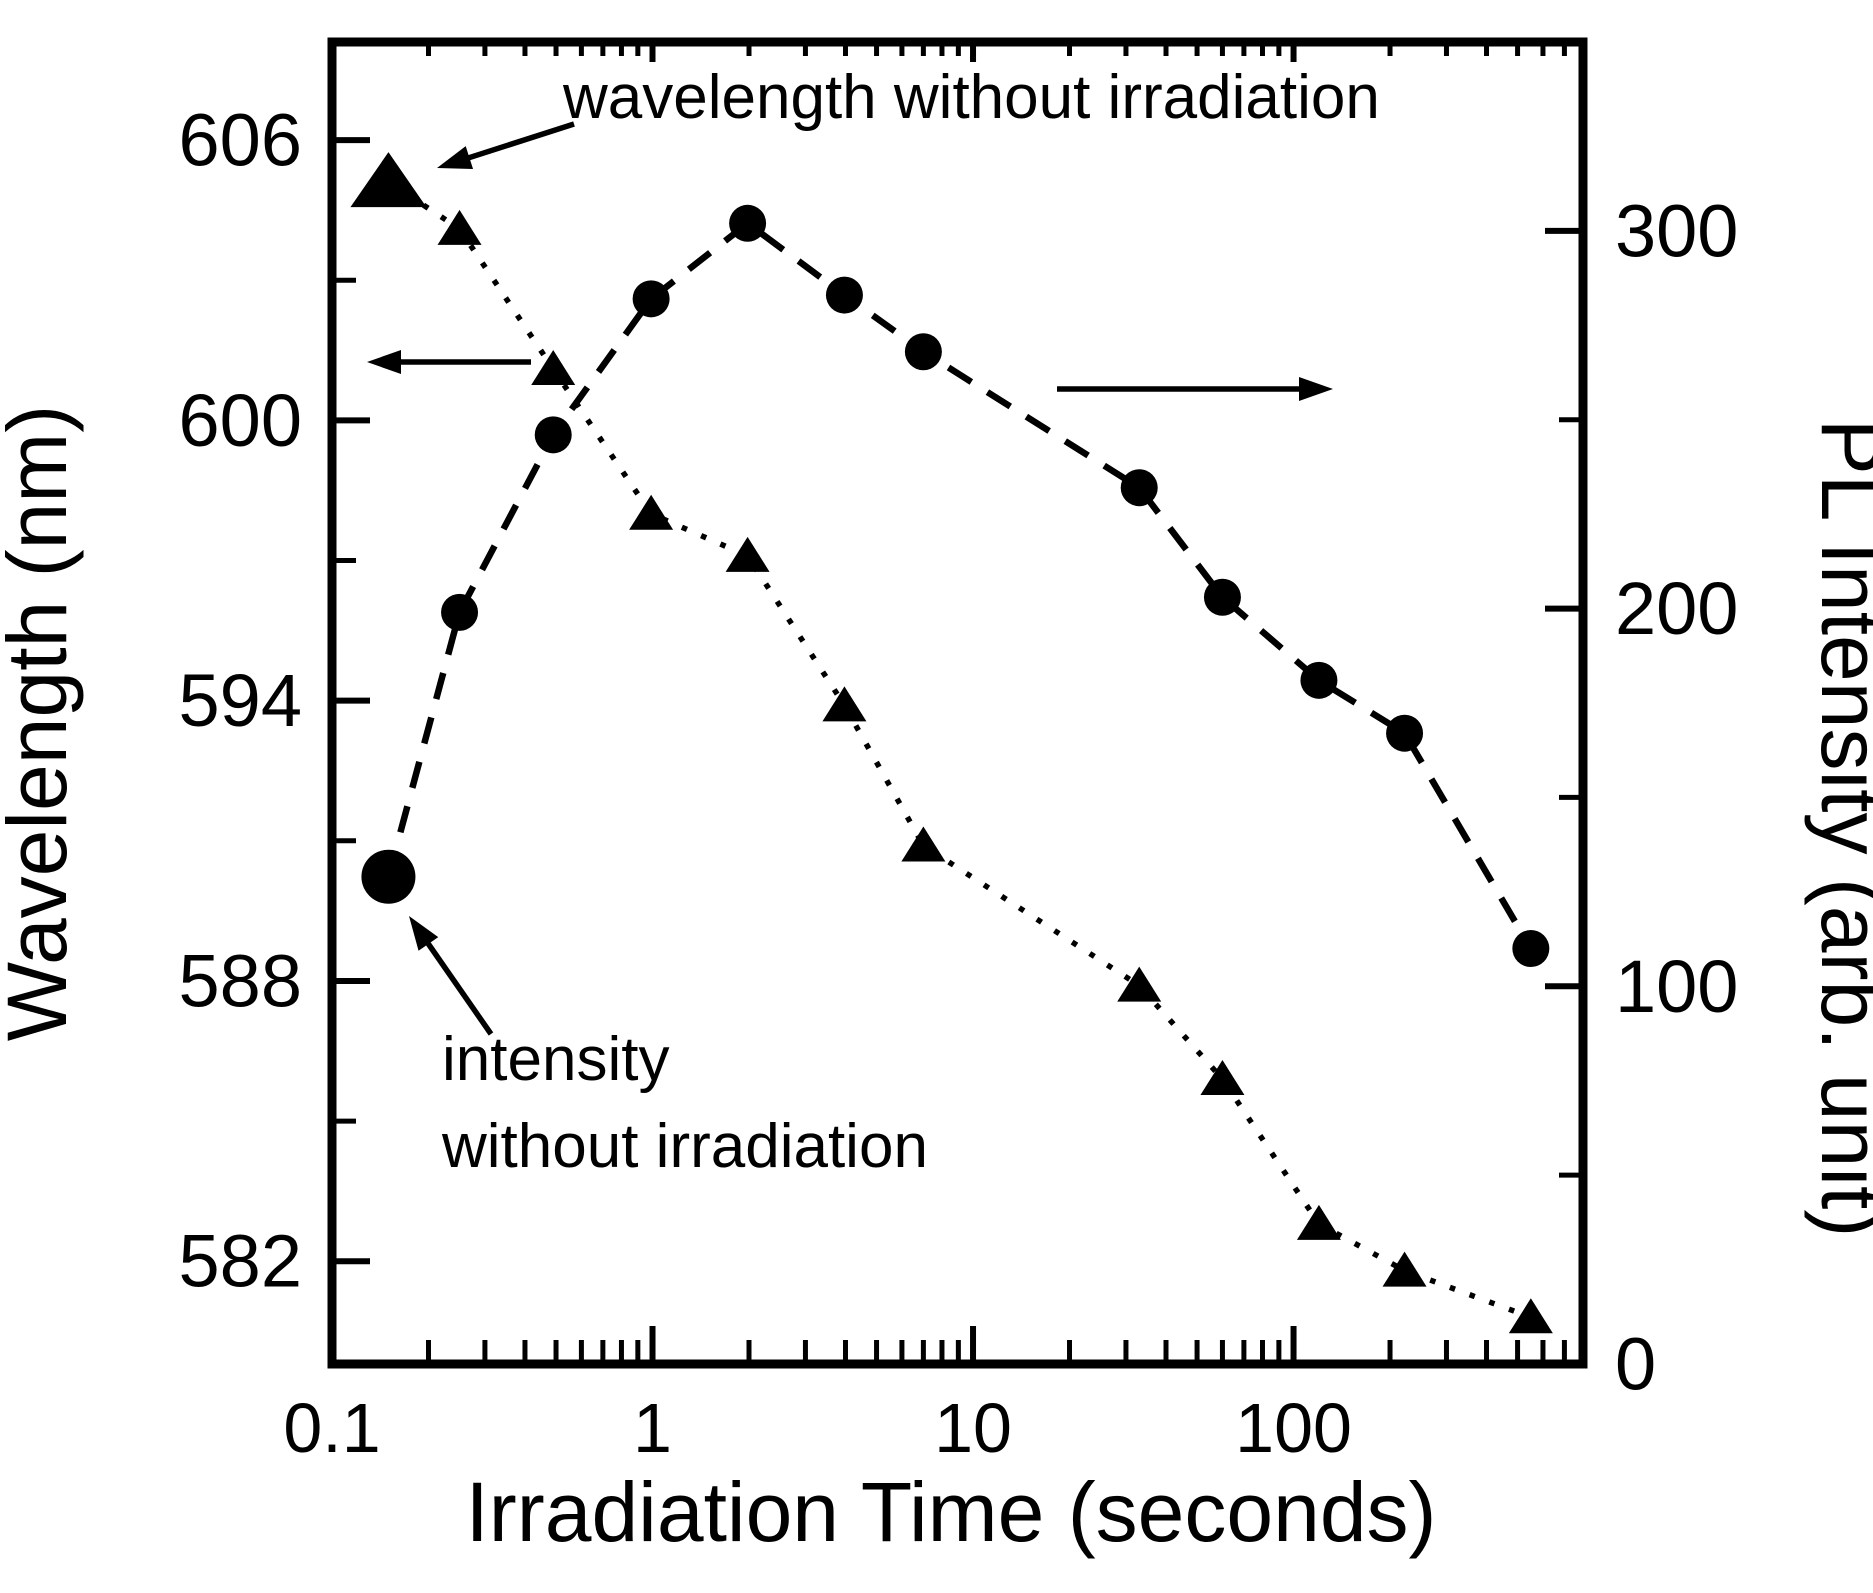 The height and width of the screenshot is (1593, 1873). I want to click on y-right-tick-label: 200, so click(1676, 608).